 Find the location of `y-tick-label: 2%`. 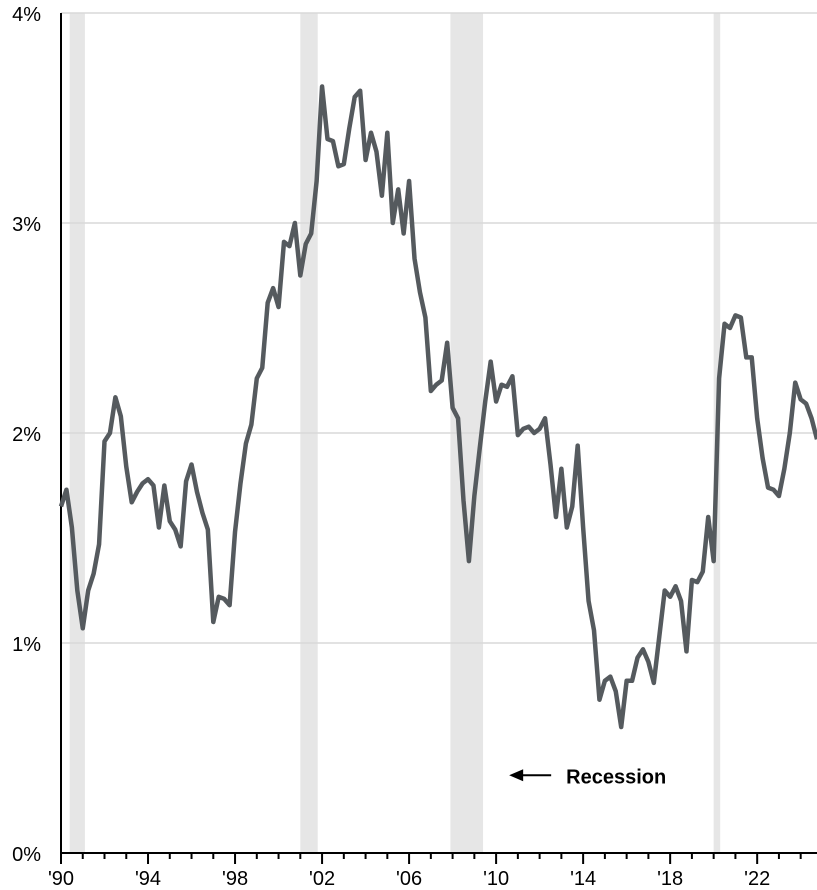

y-tick-label: 2% is located at coordinates (26, 435).